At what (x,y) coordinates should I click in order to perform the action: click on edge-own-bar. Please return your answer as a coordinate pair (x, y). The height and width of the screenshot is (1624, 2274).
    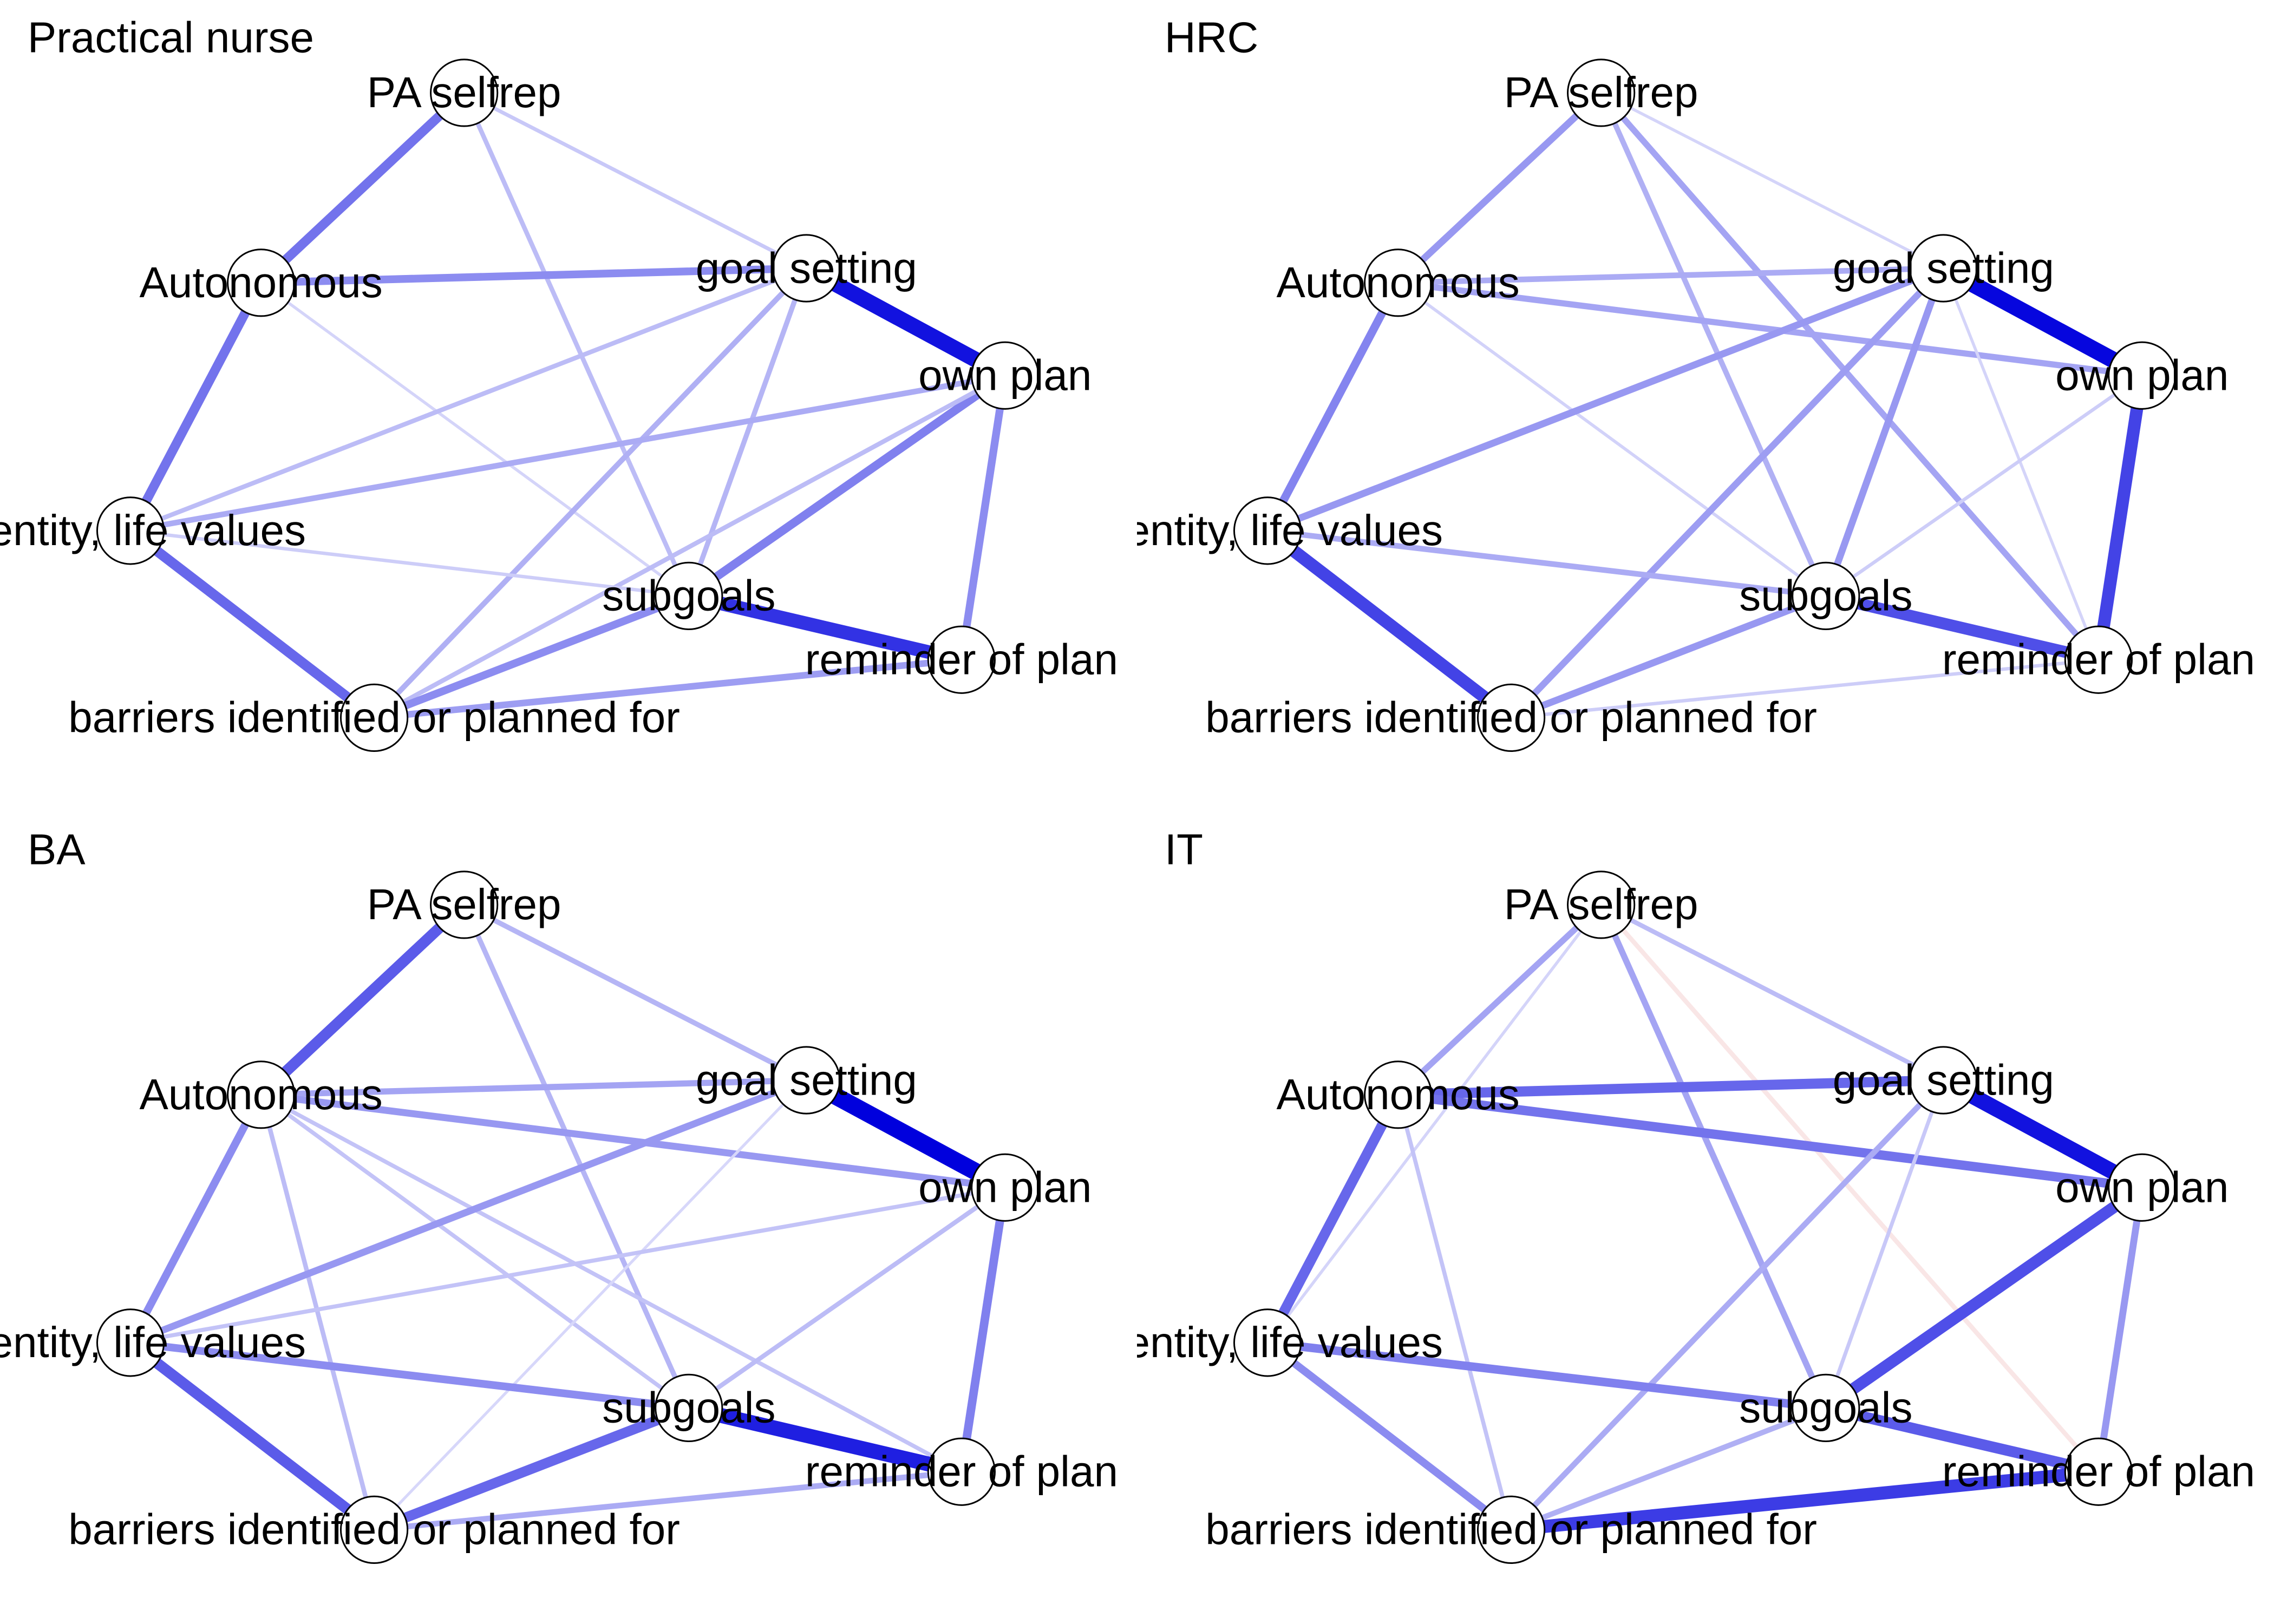
    Looking at the image, I should click on (690, 547).